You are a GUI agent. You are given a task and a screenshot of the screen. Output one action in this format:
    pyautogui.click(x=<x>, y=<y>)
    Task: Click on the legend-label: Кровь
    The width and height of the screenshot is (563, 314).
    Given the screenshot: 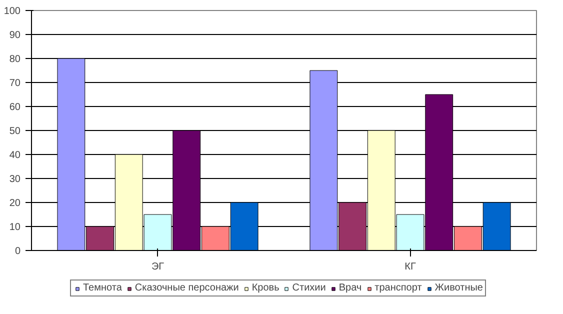 What is the action you would take?
    pyautogui.click(x=266, y=288)
    